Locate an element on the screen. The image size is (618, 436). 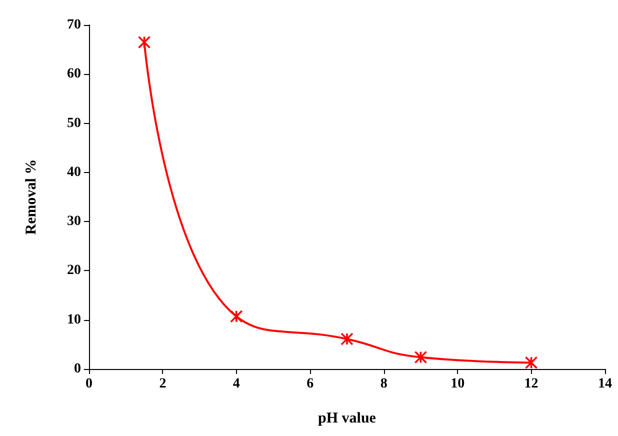
y-tick-label: 70 is located at coordinates (74, 25).